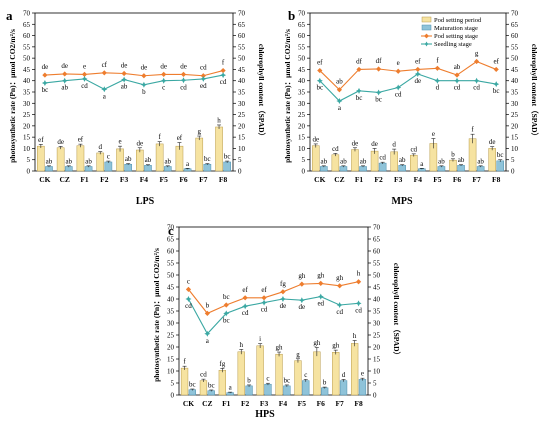 This screenshot has width=550, height=423. I want to click on category-label: F1, so click(226, 403).